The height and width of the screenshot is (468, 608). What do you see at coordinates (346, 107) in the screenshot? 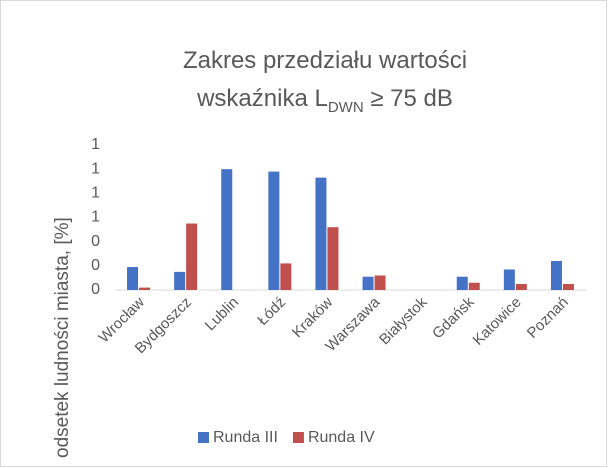
I see `title-subscript: DWN` at bounding box center [346, 107].